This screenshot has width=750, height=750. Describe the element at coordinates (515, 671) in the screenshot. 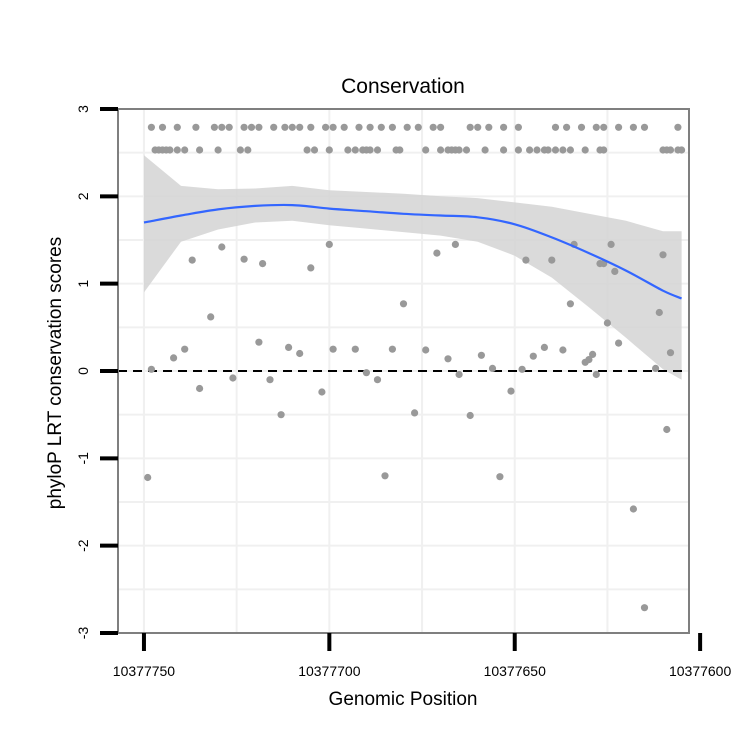

I see `x-tick-label-2: 10377650` at that location.